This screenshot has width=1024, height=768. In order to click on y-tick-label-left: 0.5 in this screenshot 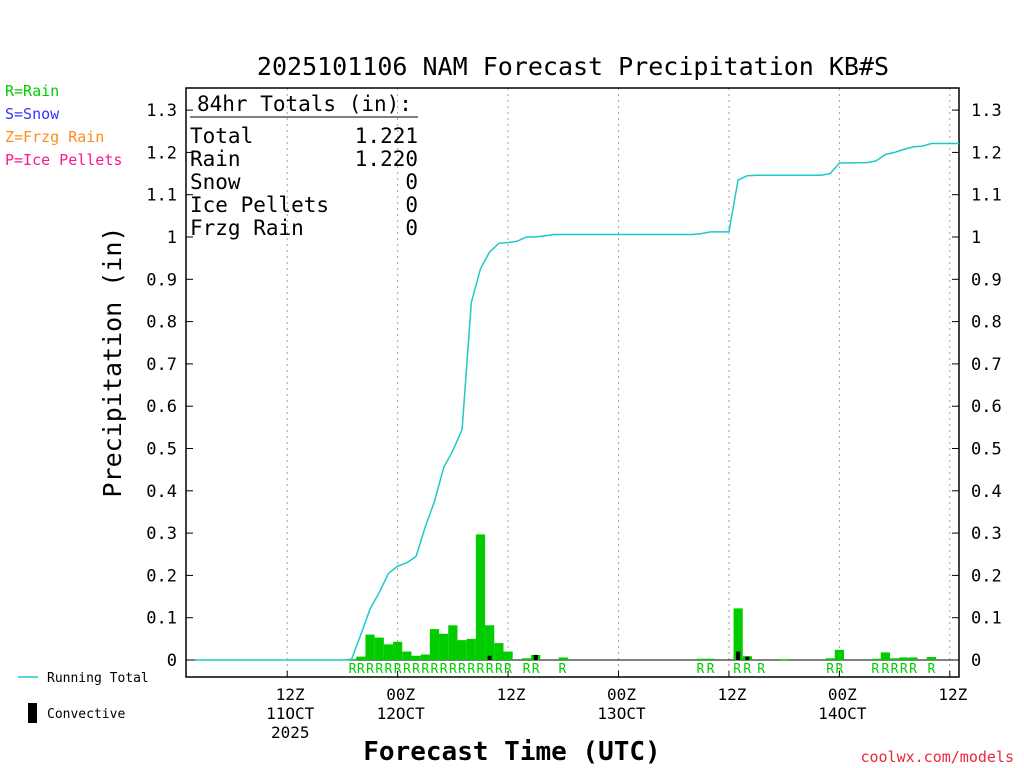, I will do `click(161, 450)`.